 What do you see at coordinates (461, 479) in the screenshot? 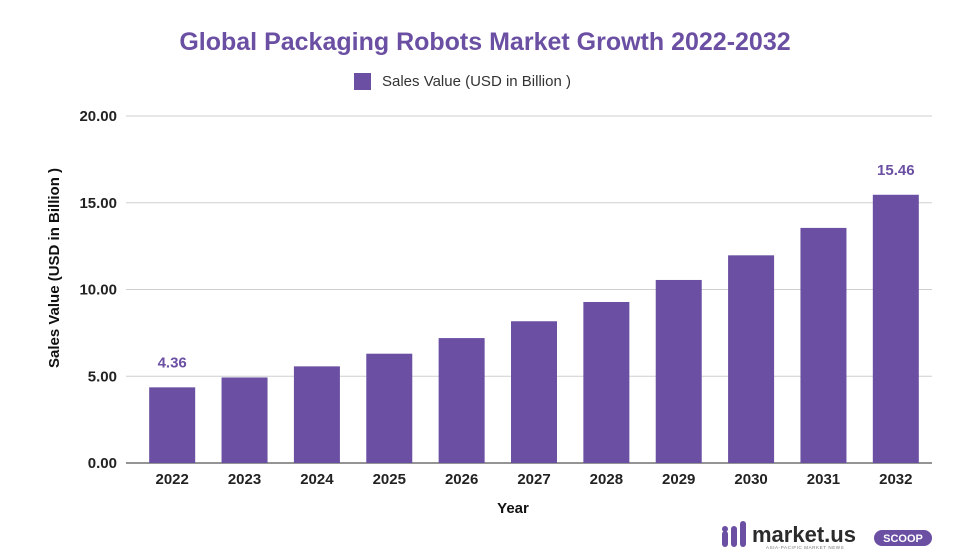
I see `x-tick-label: 2026` at bounding box center [461, 479].